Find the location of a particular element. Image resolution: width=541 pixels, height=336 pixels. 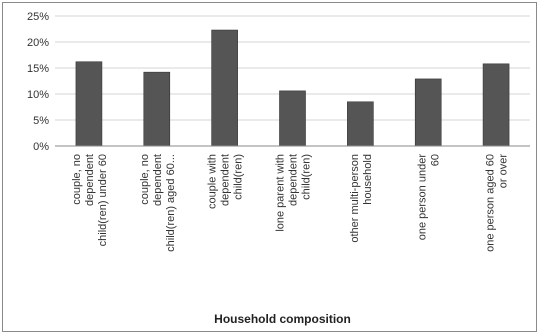

category-label: other multi-person is located at coordinates (355, 198).